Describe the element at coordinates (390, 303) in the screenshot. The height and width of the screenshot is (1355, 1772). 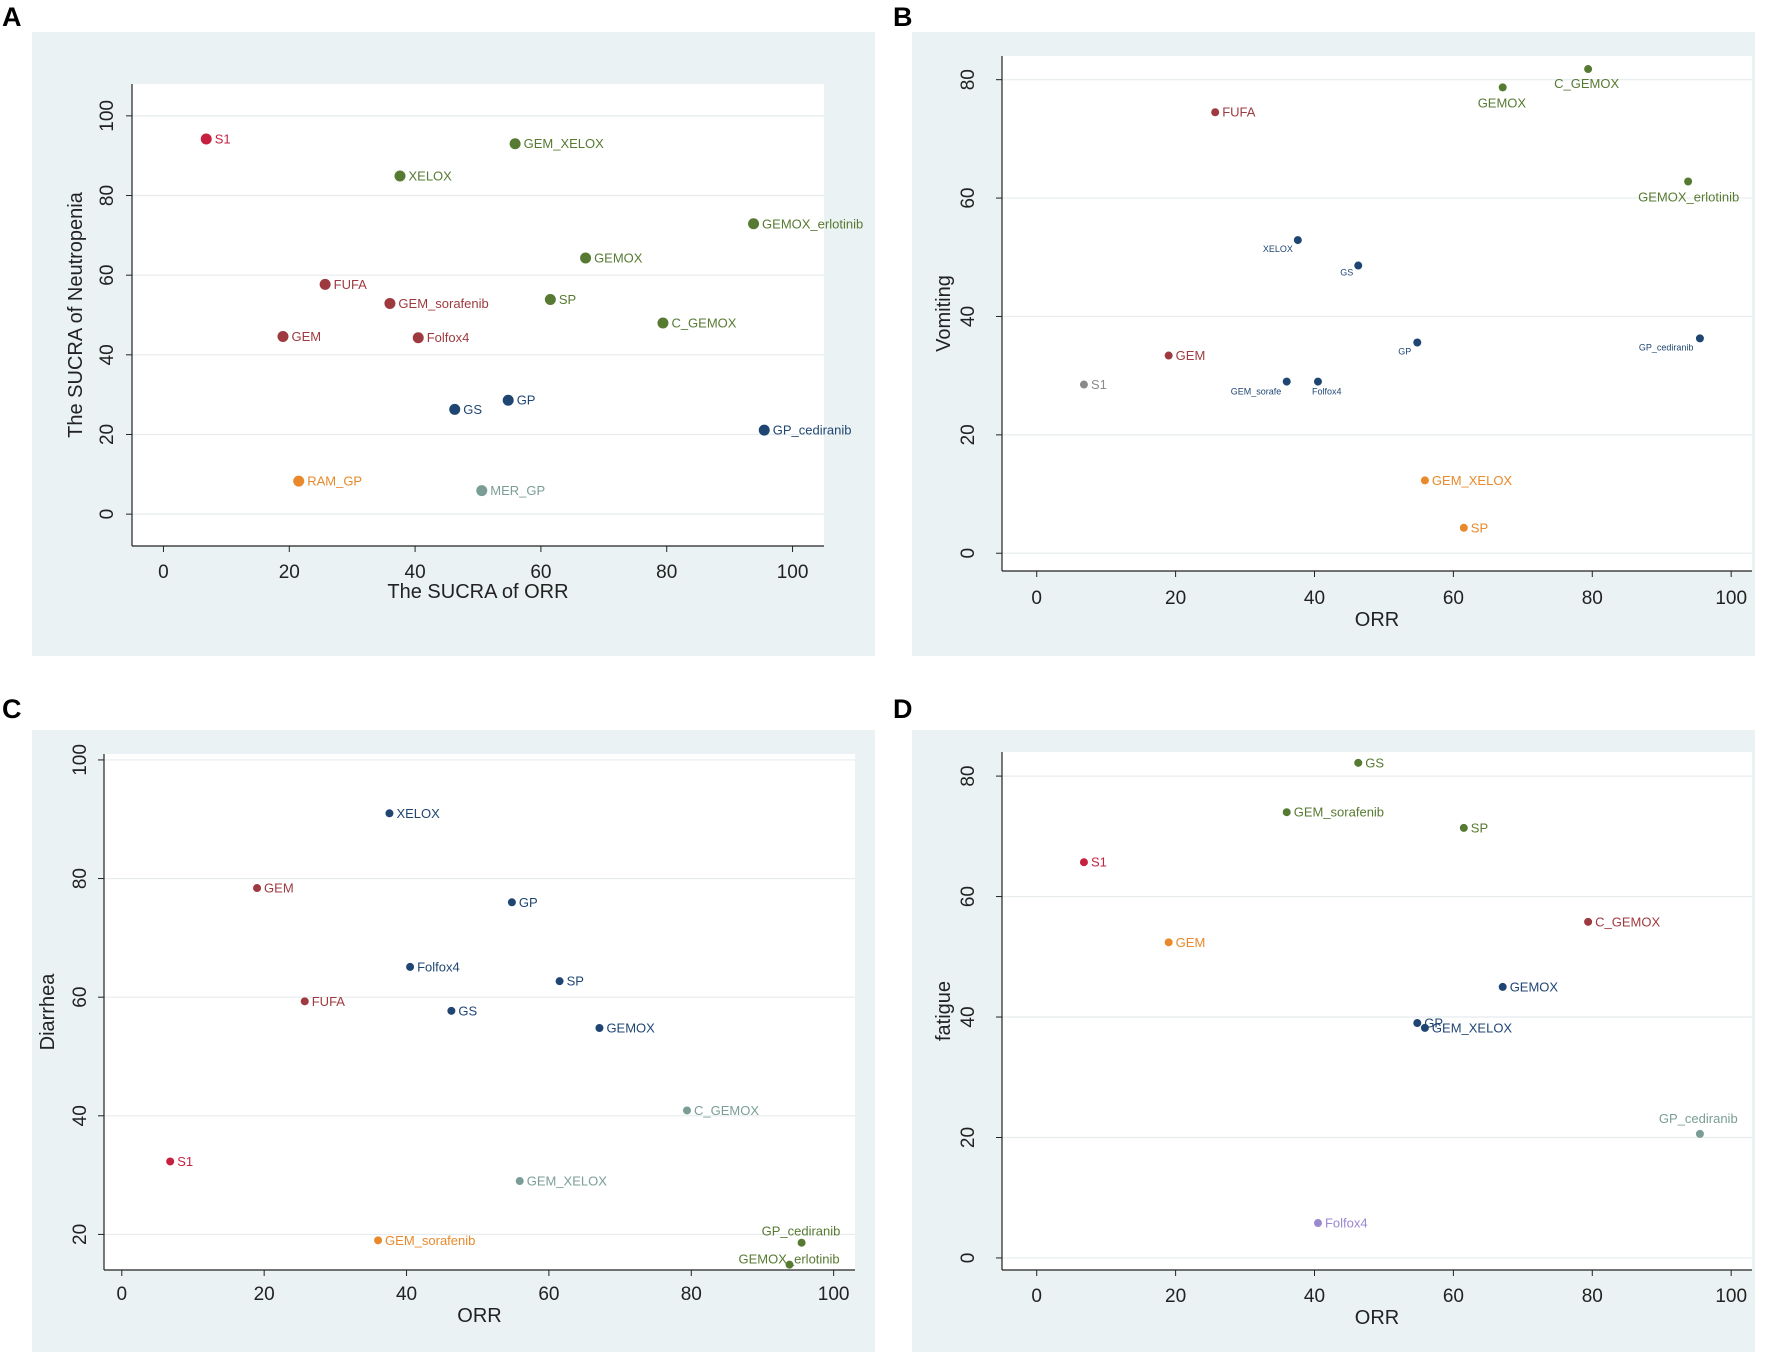
I see `chart-a-point-gem-sorafenib` at that location.